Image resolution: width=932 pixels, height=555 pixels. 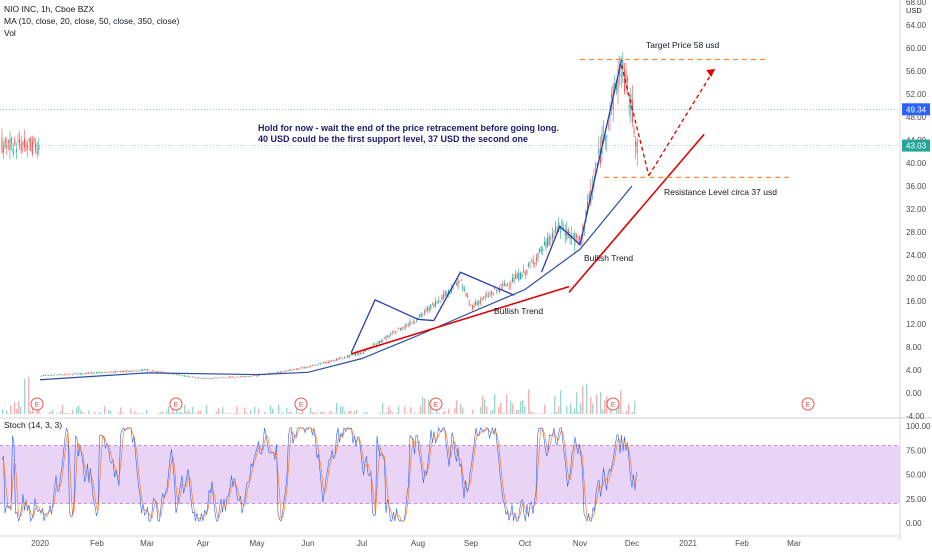 I want to click on x-tick-label: Feb, so click(x=742, y=543).